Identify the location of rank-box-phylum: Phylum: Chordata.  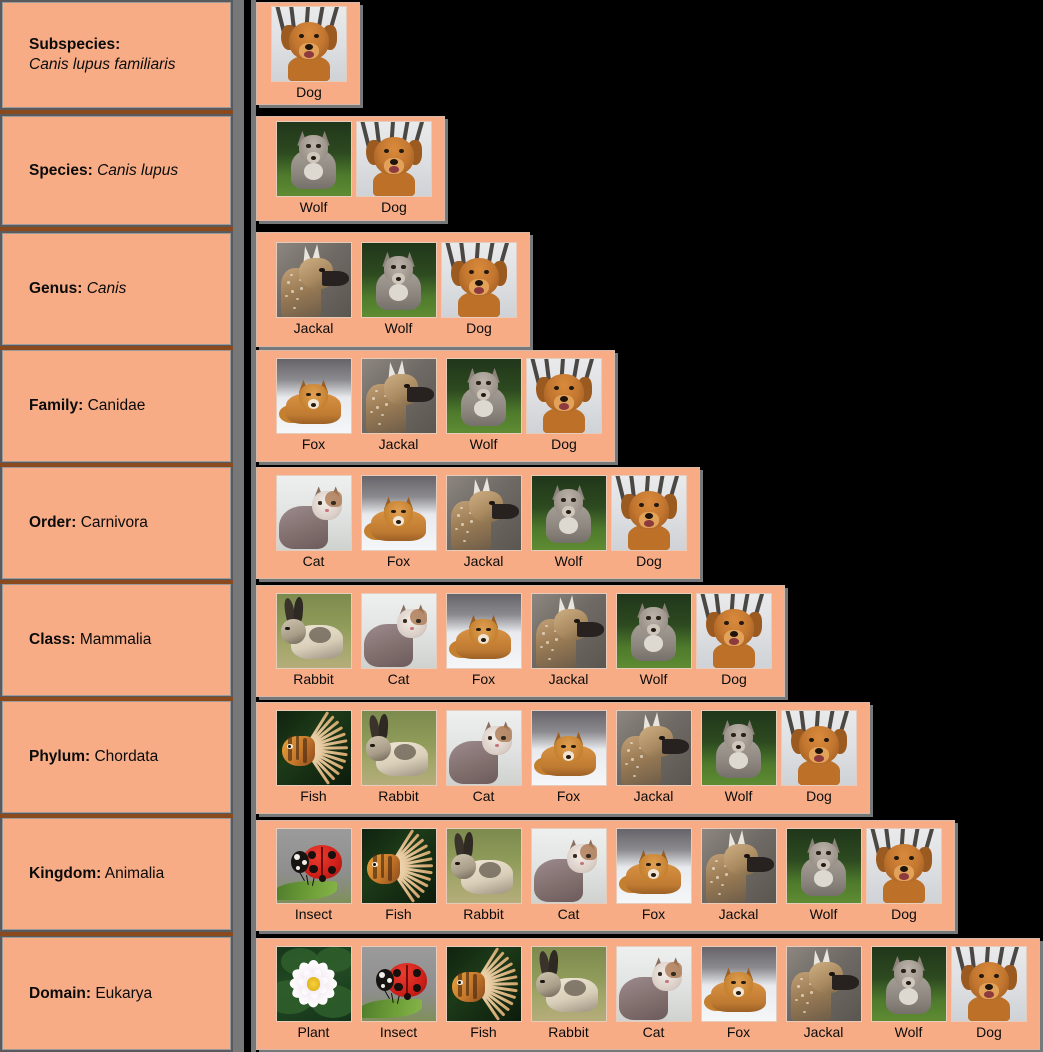
(116, 757).